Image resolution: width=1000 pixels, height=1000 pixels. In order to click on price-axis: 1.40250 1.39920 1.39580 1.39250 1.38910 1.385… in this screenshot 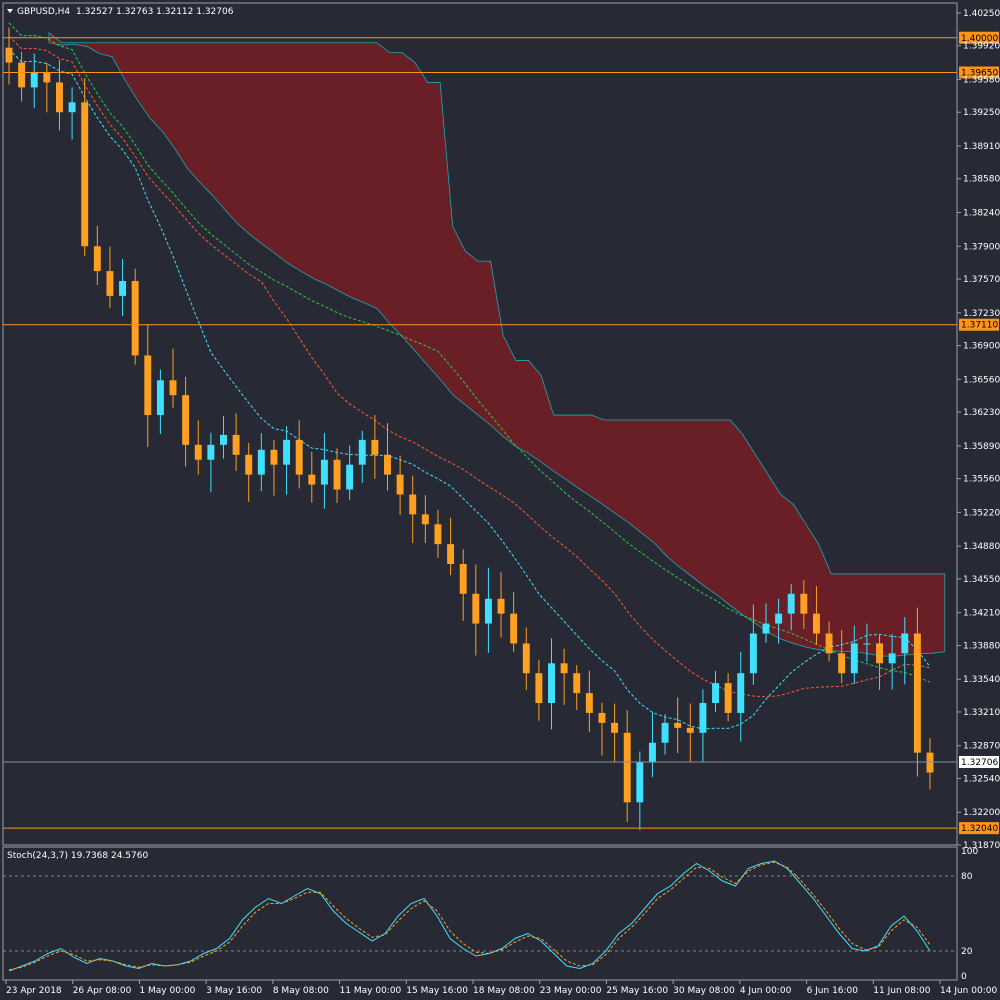, I will do `click(978, 430)`.